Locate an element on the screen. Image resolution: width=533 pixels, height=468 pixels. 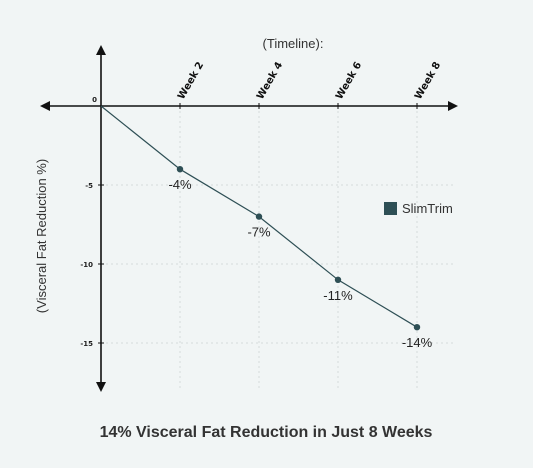
legend: SlimTrim is located at coordinates (418, 208).